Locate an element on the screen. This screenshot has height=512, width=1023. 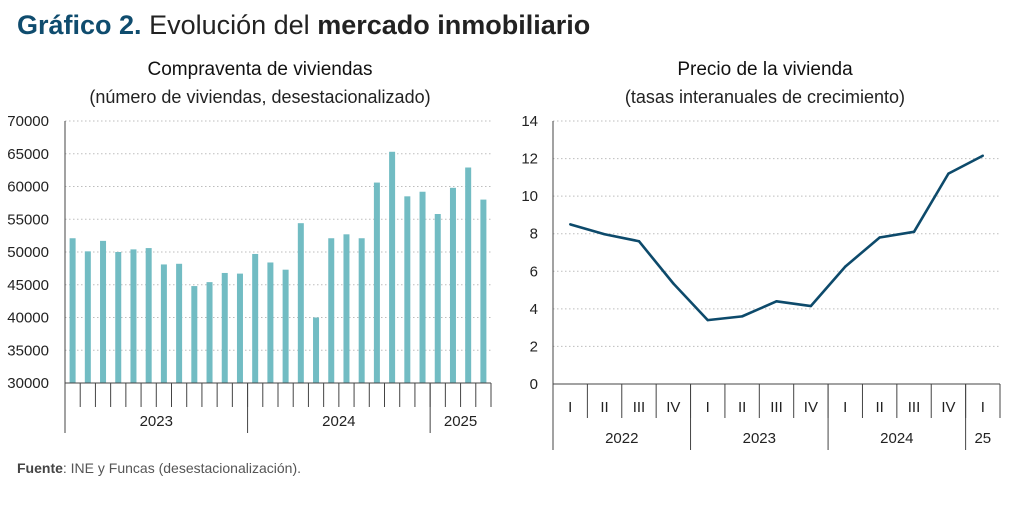
price-series-line is located at coordinates (776, 238).